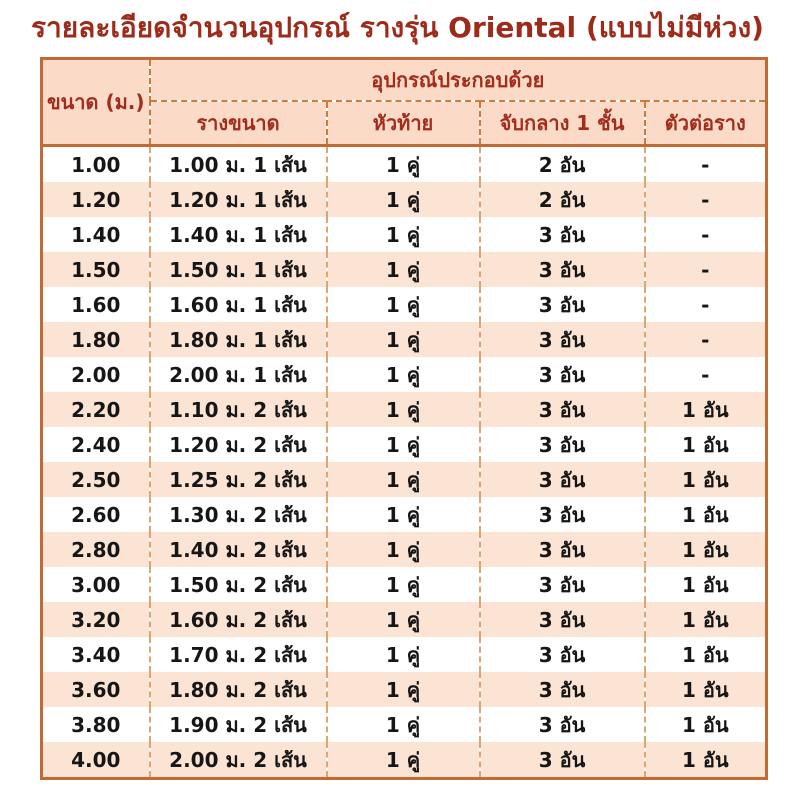  What do you see at coordinates (237, 339) in the screenshot?
I see `table-cell: 1.80 ม. 1 เส้น` at bounding box center [237, 339].